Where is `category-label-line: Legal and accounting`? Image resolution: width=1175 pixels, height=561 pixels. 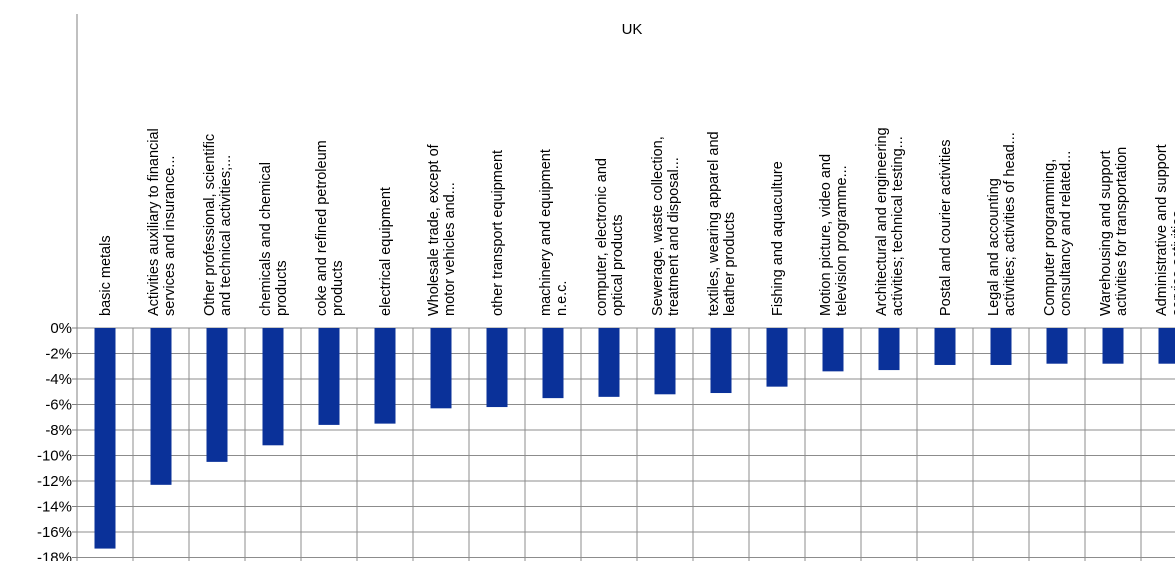 category-label-line: Legal and accounting is located at coordinates (994, 247).